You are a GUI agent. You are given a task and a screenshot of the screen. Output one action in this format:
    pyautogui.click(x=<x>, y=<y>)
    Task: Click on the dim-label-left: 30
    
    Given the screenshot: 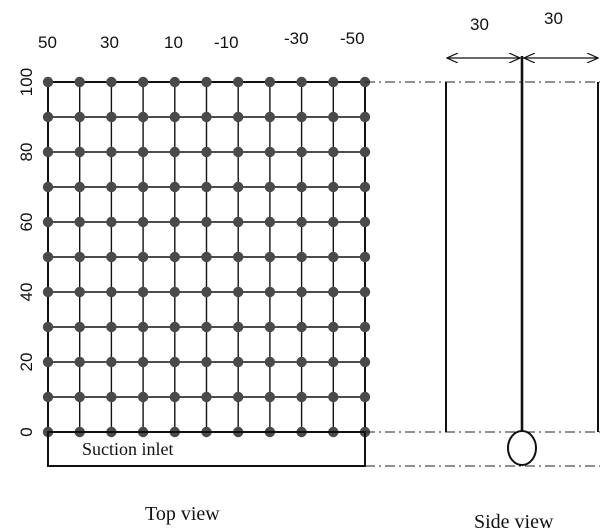 What is the action you would take?
    pyautogui.click(x=479, y=24)
    